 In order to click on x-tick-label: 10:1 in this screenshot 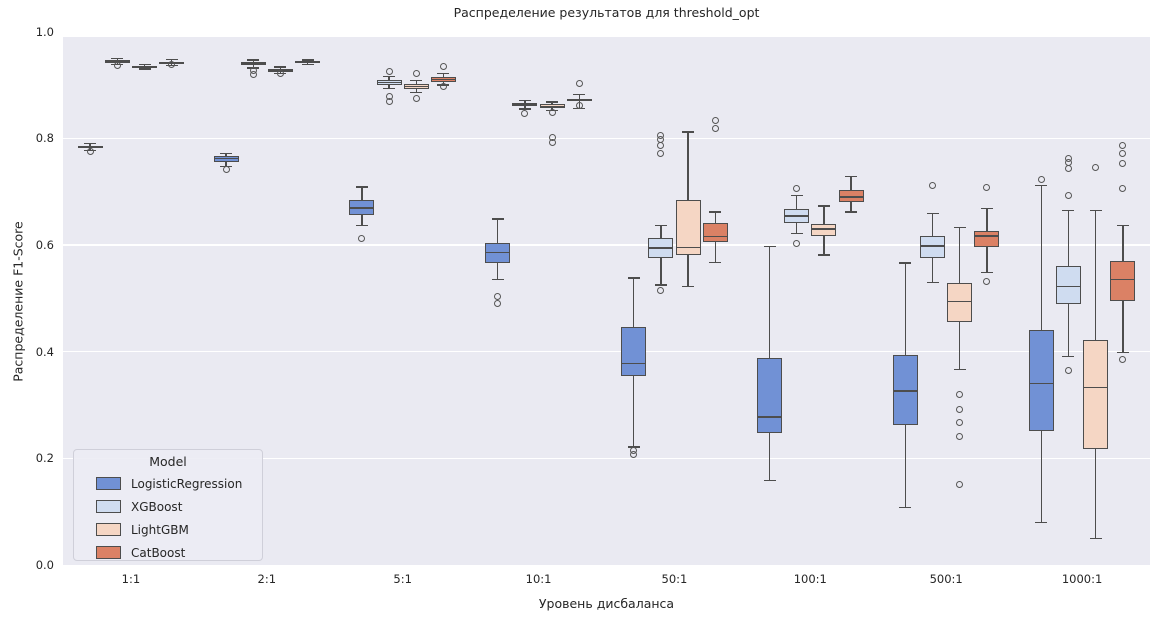, I will do `click(538, 579)`.